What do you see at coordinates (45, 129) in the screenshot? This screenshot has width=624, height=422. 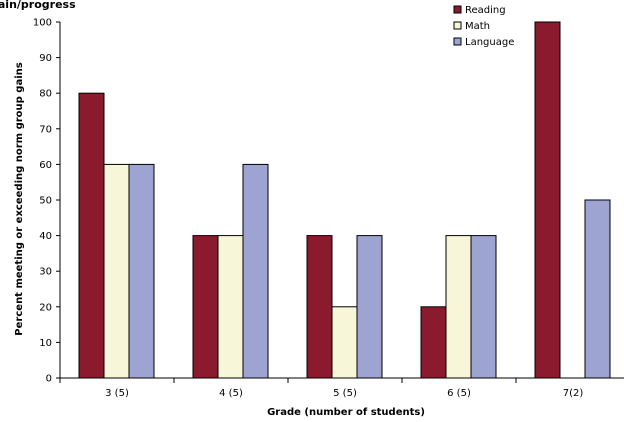 I see `y-tick-label: 70` at bounding box center [45, 129].